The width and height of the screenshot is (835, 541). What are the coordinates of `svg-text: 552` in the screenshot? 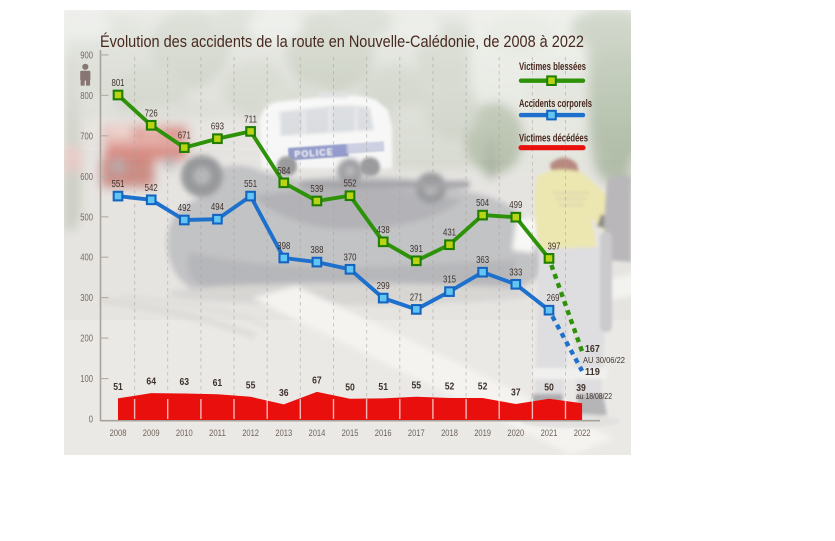 It's located at (349, 184).